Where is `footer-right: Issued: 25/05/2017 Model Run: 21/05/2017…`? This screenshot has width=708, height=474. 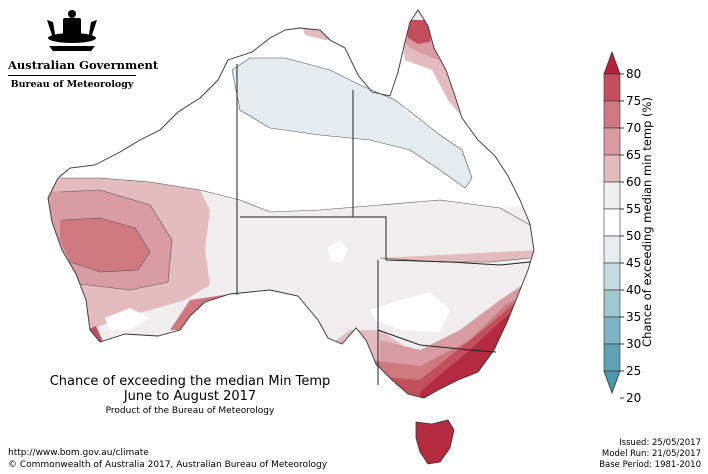 footer-right: Issued: 25/05/2017 Model Run: 21/05/2017… is located at coordinates (650, 454).